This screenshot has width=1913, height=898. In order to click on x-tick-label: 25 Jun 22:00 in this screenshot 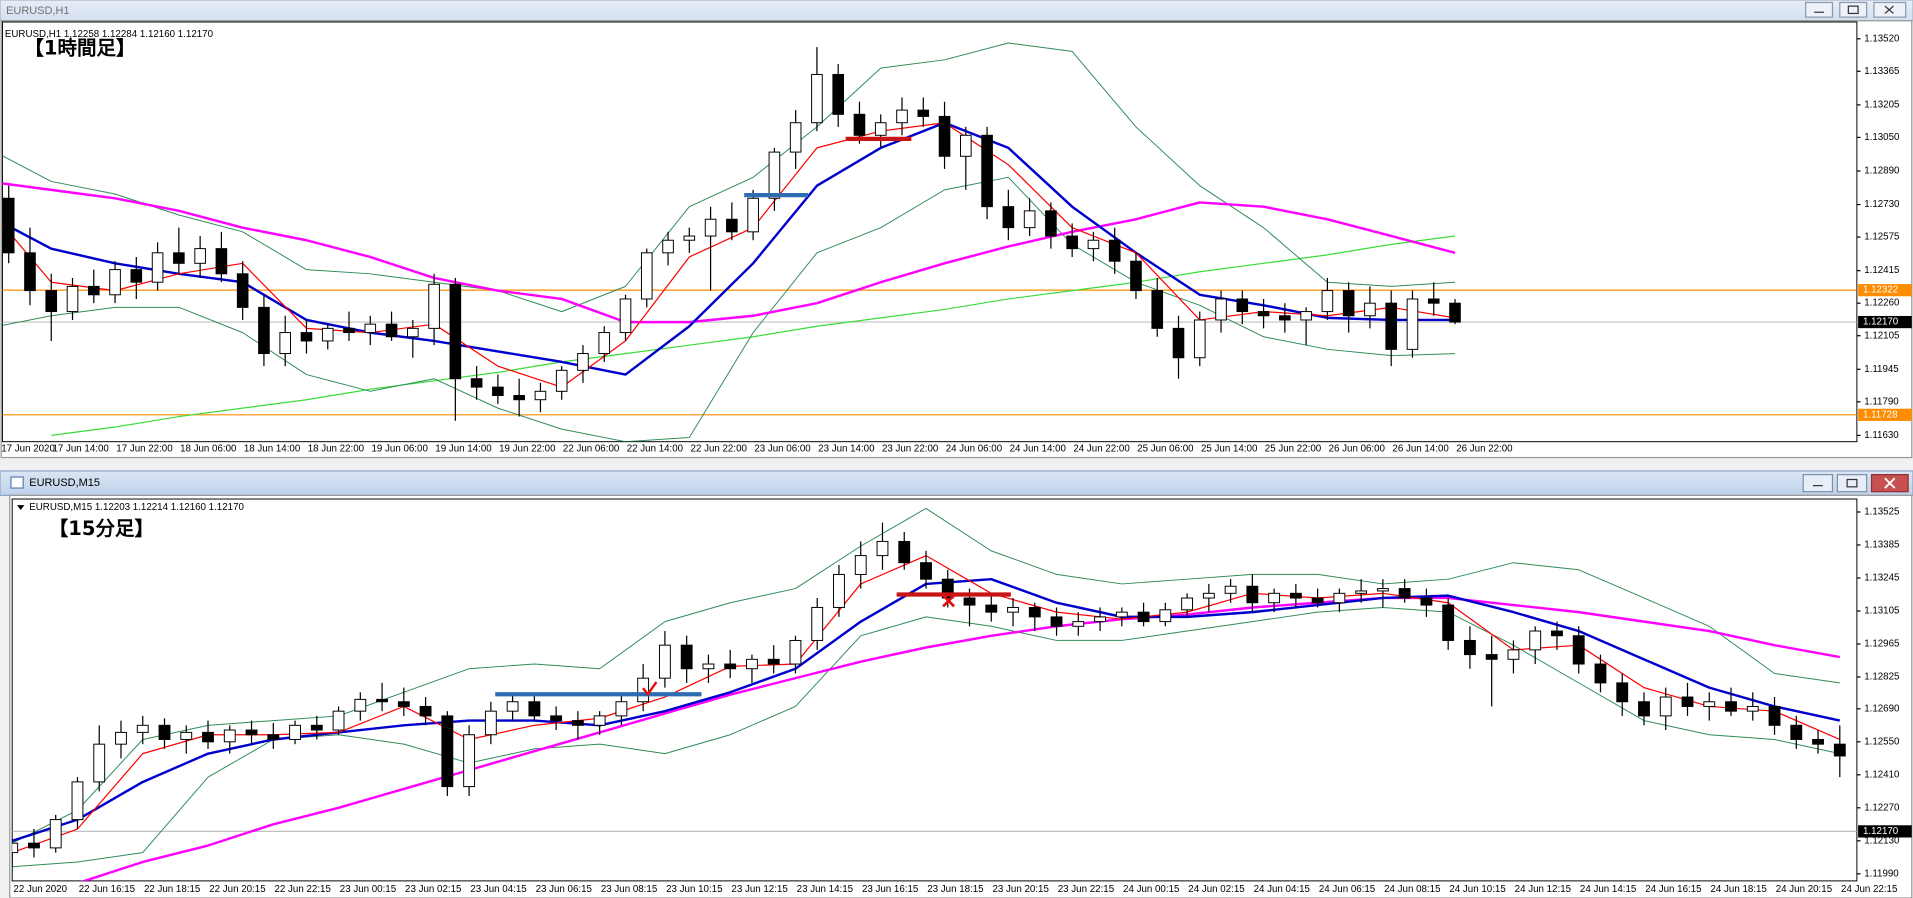, I will do `click(1293, 449)`.